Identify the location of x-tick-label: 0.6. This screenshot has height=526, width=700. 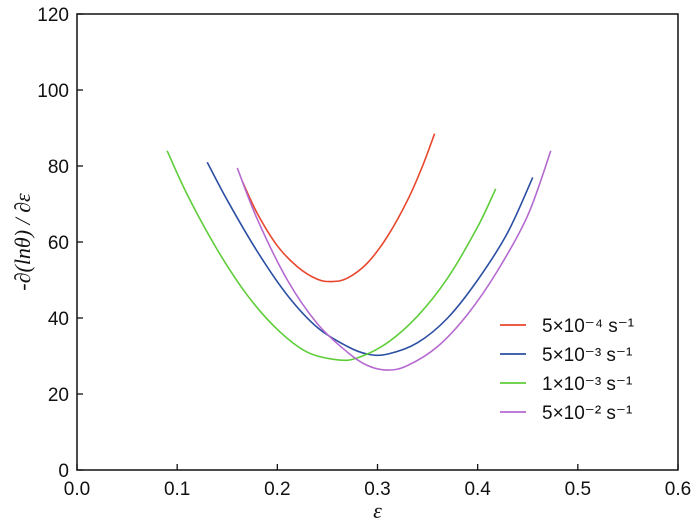
(678, 489).